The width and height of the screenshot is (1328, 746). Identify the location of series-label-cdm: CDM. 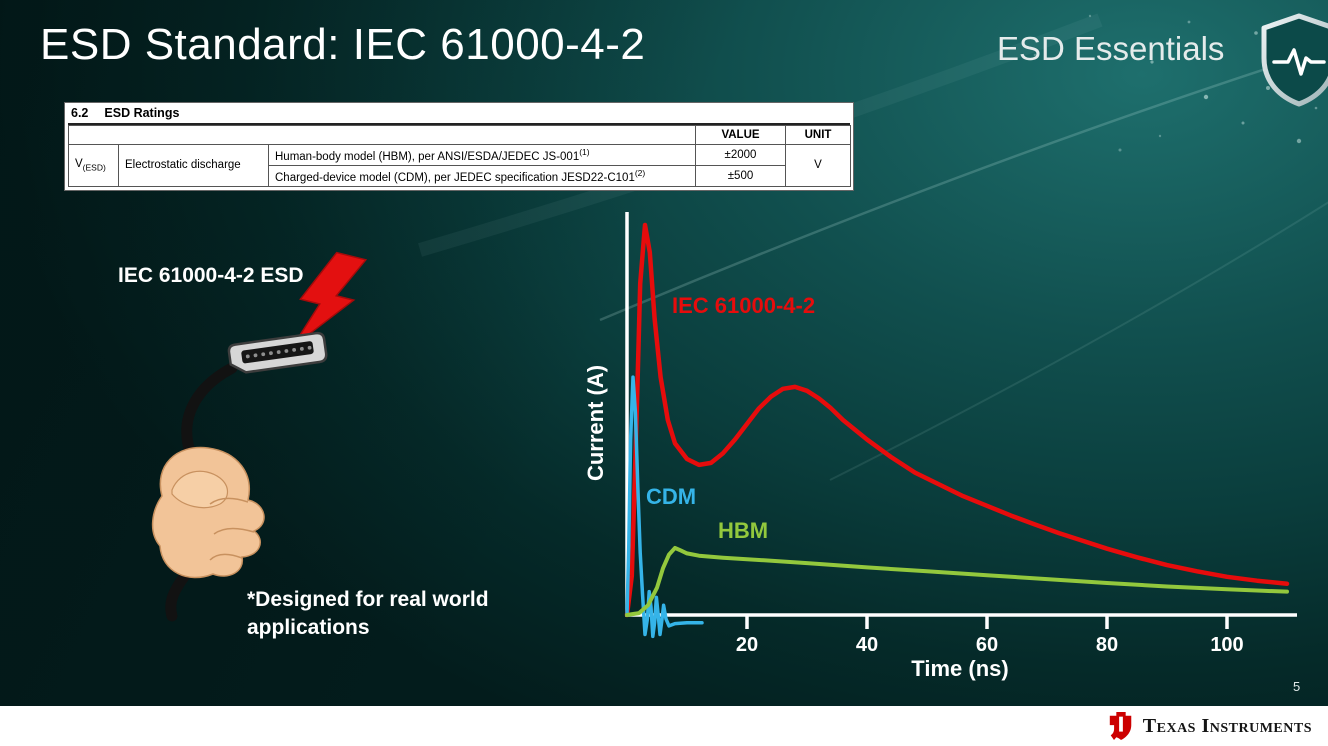
(671, 496).